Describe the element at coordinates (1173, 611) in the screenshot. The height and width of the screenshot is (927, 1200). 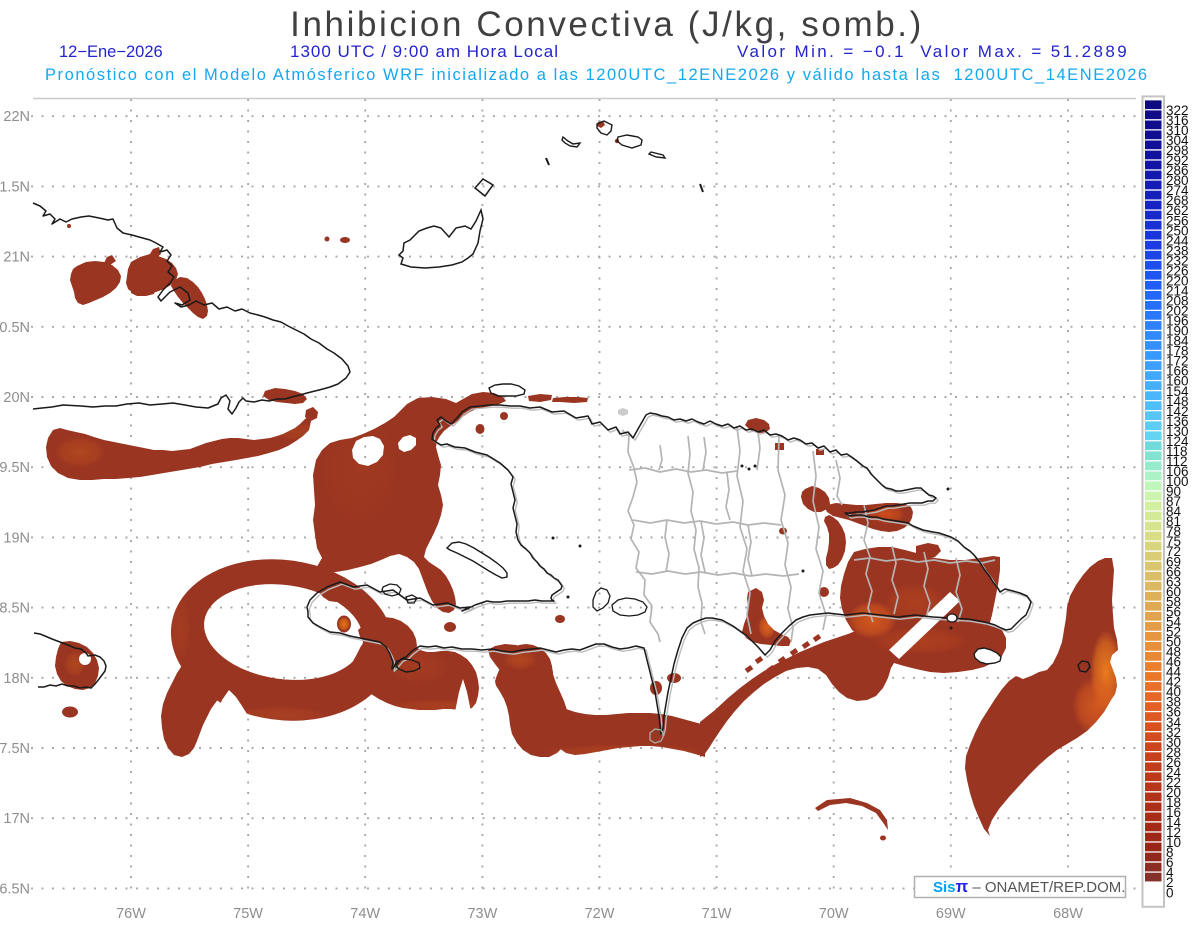
I see `svg-text: 56` at that location.